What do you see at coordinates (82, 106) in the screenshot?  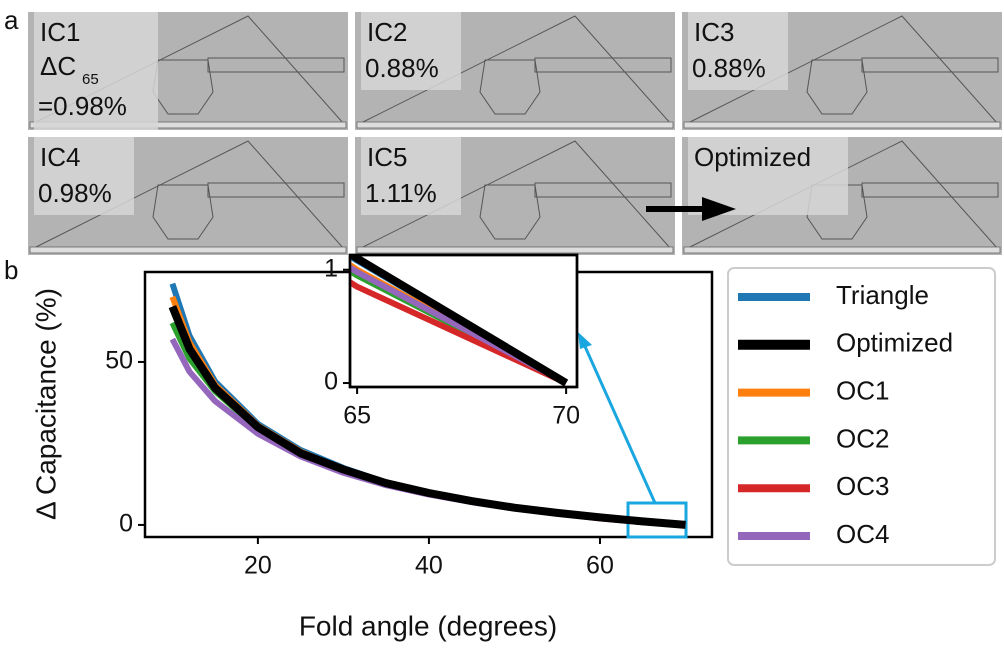 I see `tile-value: =0.98%` at bounding box center [82, 106].